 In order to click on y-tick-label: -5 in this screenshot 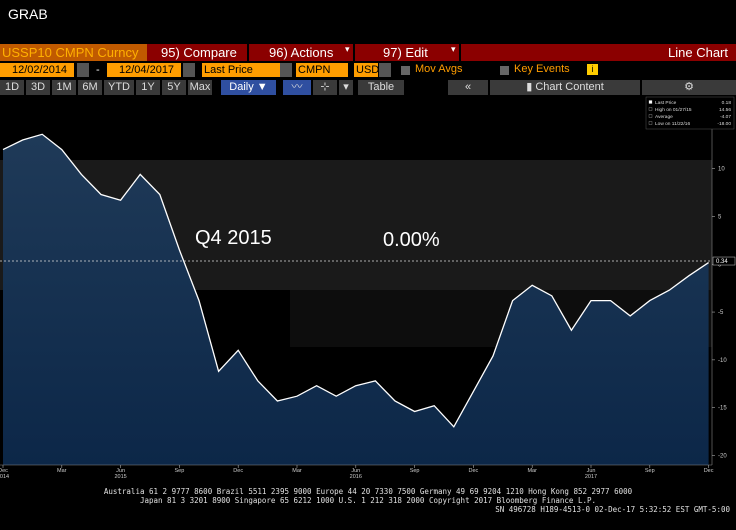, I will do `click(721, 313)`.